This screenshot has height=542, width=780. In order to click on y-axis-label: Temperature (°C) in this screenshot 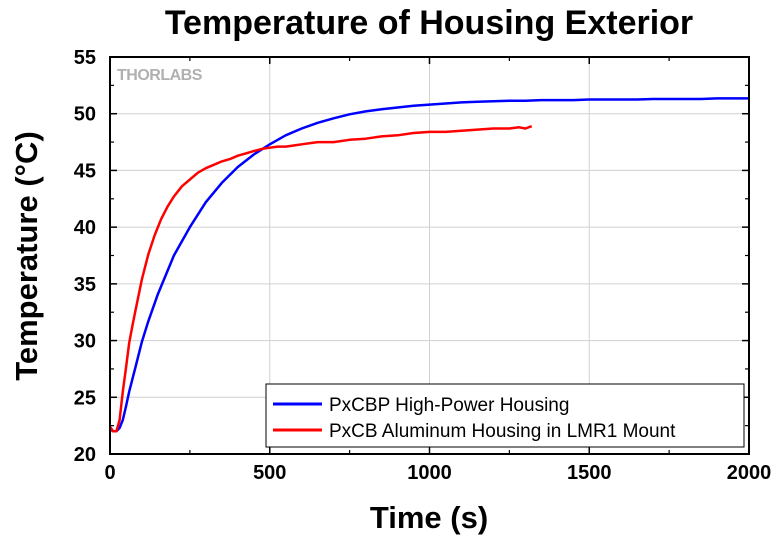, I will do `click(26, 256)`.